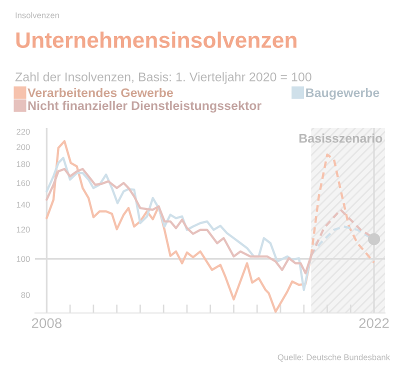  Describe the element at coordinates (23, 183) in the screenshot. I see `y-tick-label: 160` at that location.